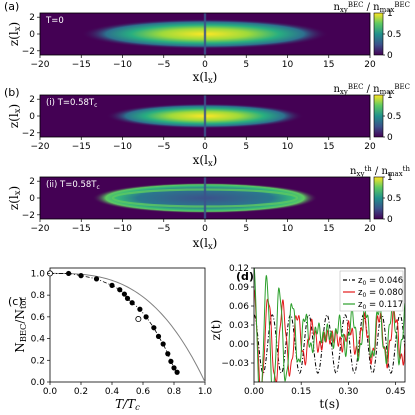 Image resolution: width=415 pixels, height=415 pixels. I want to click on colorbar-tick-label: 1, so click(390, 178).